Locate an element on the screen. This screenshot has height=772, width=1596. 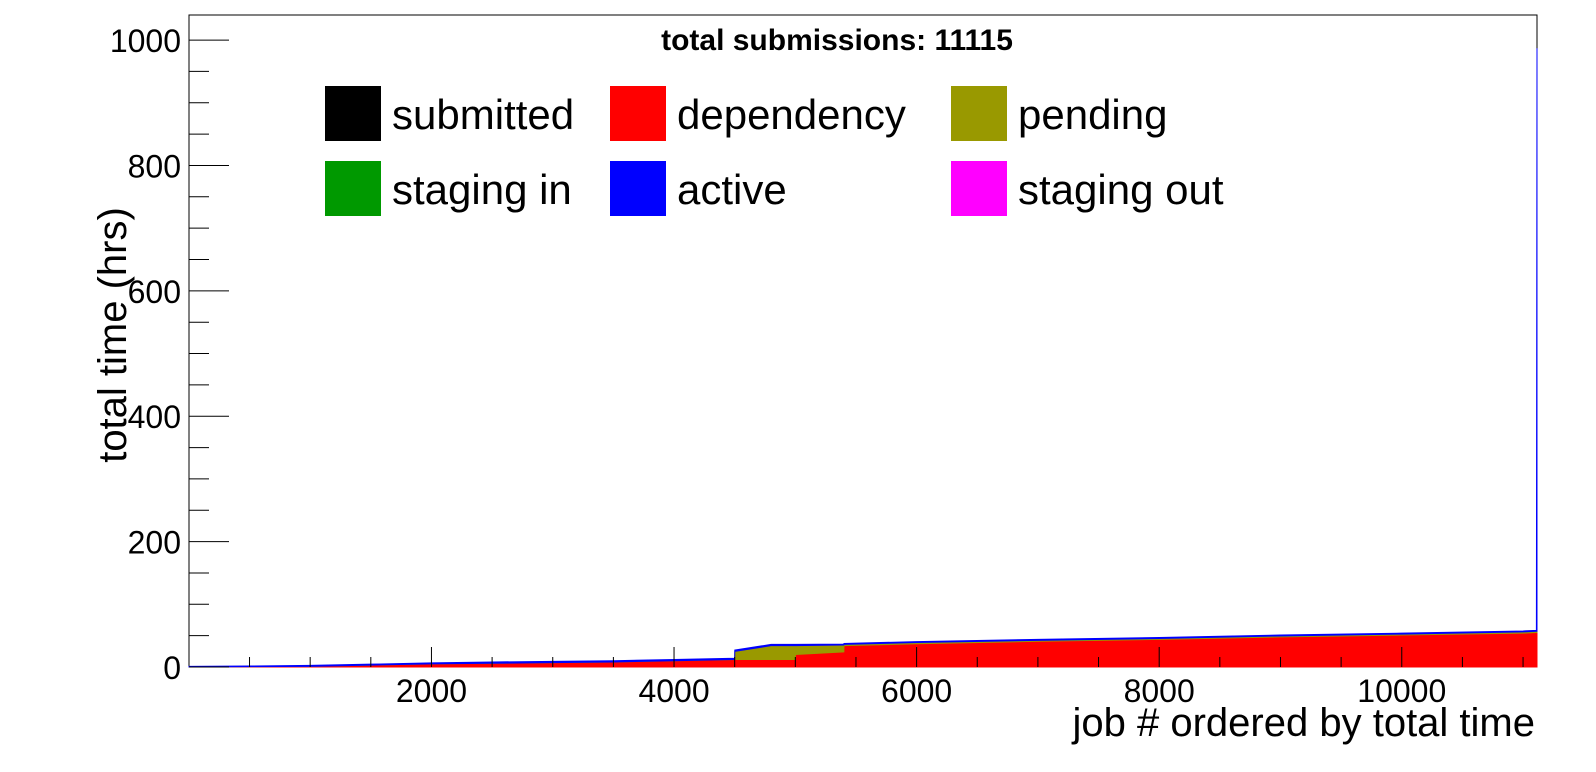
x-axis-label: job # ordered by total time is located at coordinates (1303, 723).